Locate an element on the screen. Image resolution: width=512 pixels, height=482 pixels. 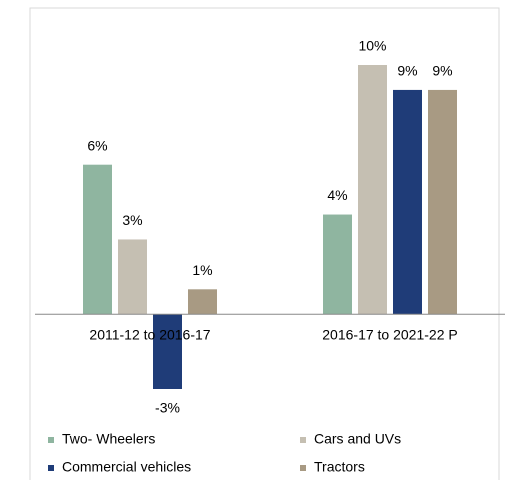
legend-label: Cars and UVs is located at coordinates (357, 439).